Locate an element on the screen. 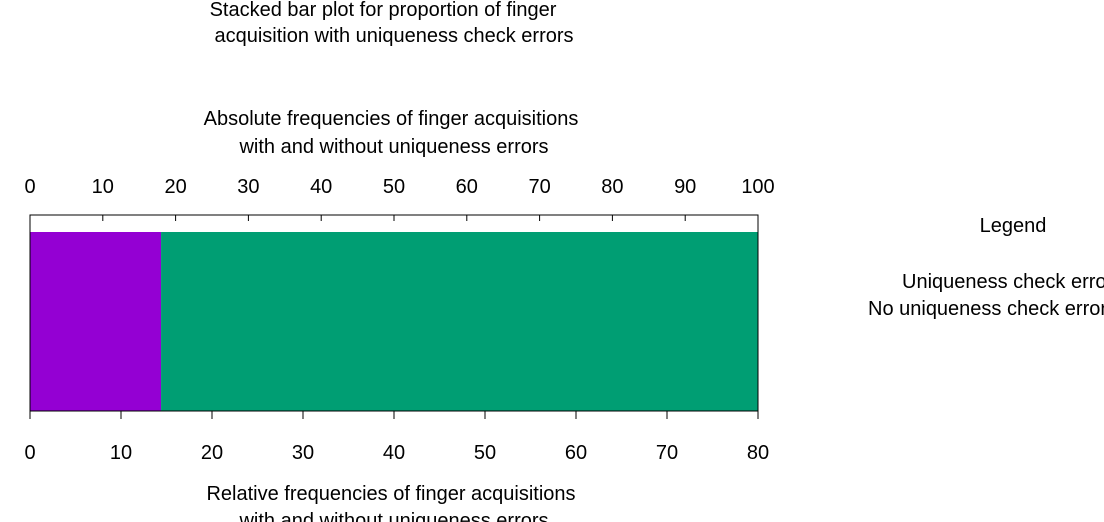 Image resolution: width=1104 pixels, height=522 pixels. bottom-axis-tick-label: 70 is located at coordinates (667, 453).